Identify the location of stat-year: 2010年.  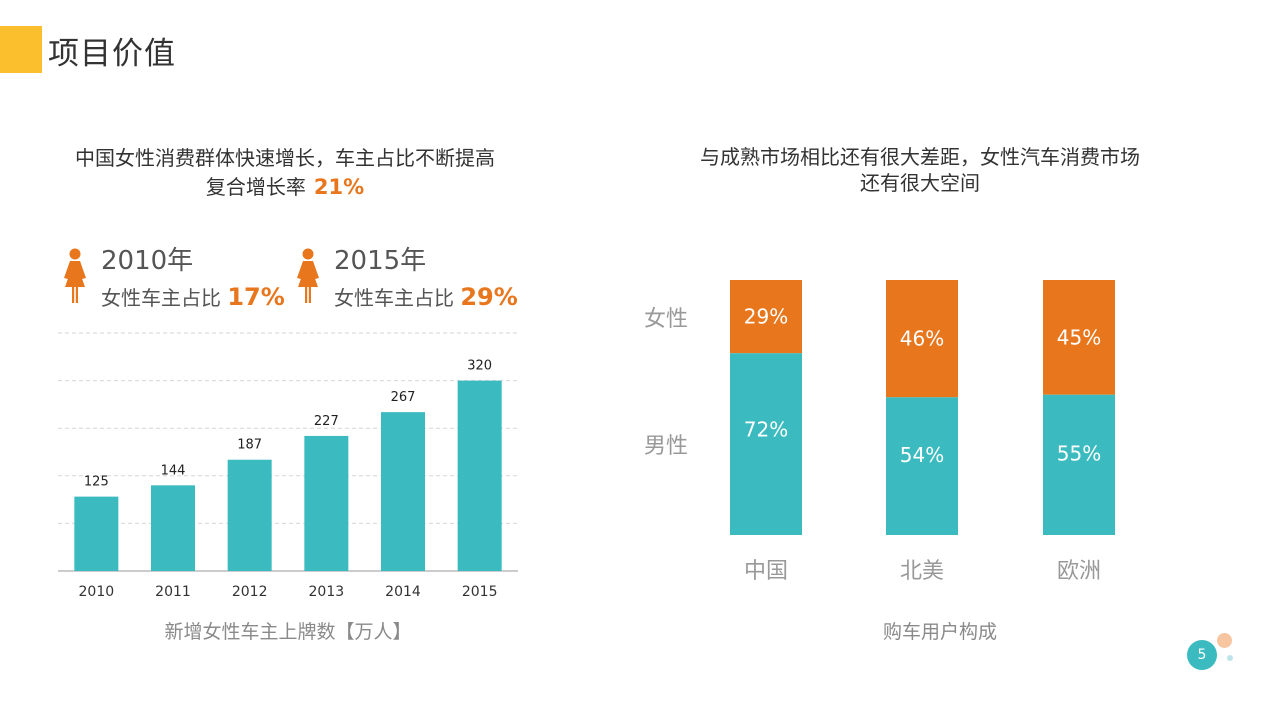
(147, 261).